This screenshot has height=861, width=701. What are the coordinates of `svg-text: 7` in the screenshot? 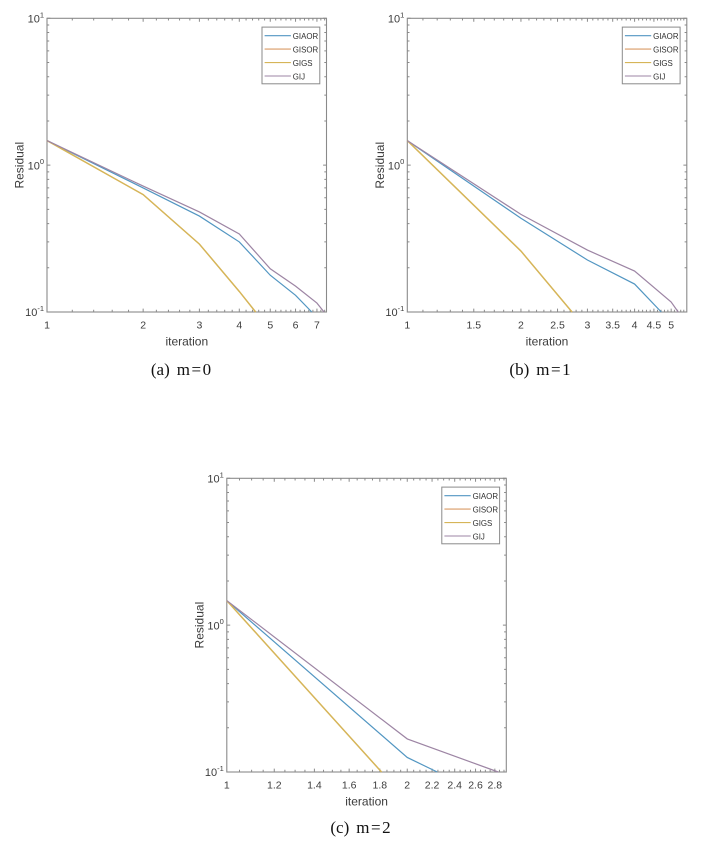 It's located at (317, 325).